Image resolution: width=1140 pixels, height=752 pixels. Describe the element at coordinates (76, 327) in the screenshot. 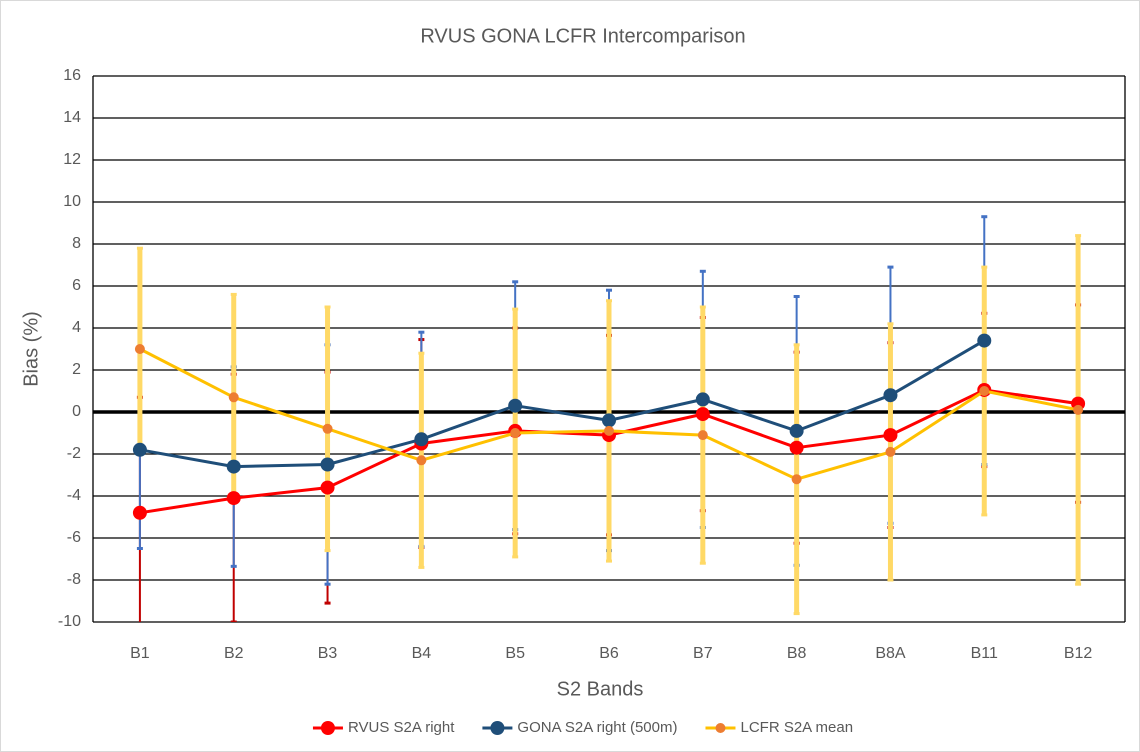

I see `y-tick-label: 4` at that location.